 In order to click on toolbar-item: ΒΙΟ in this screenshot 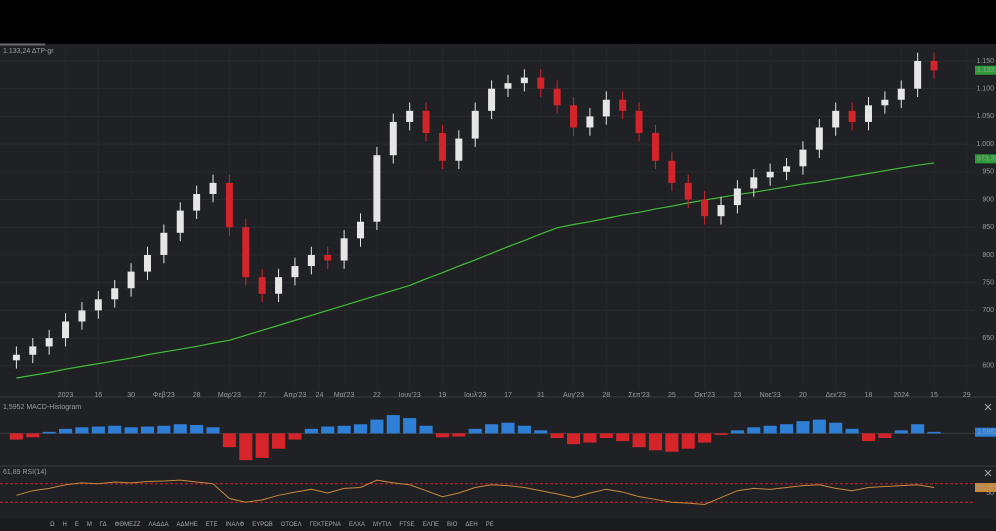, I will do `click(452, 525)`.